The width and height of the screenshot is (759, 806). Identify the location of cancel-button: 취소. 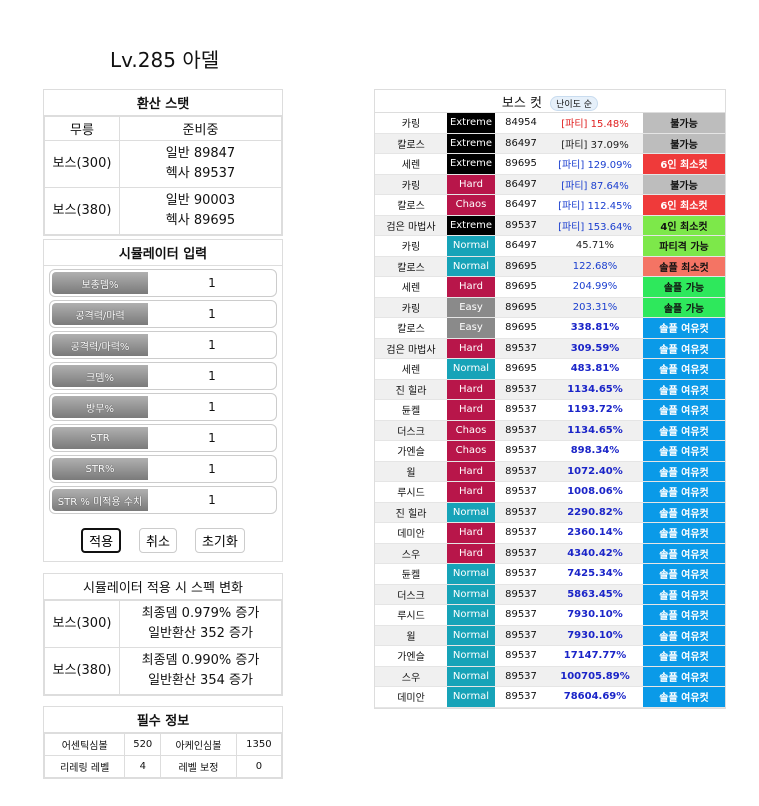
(158, 540).